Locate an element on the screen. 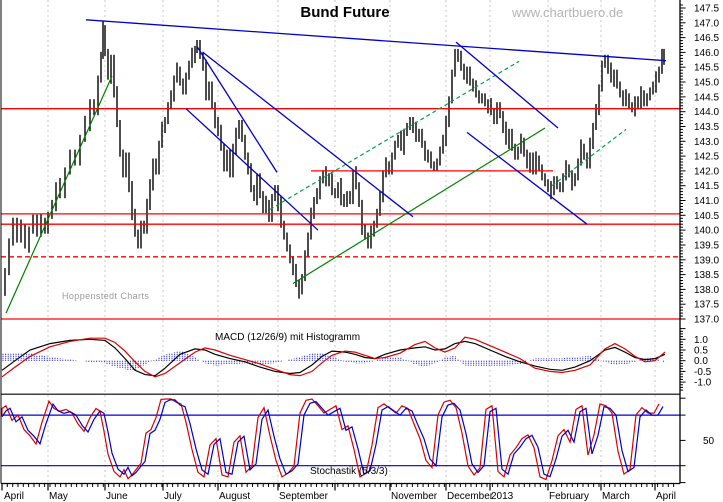  svg-text: March is located at coordinates (616, 496).